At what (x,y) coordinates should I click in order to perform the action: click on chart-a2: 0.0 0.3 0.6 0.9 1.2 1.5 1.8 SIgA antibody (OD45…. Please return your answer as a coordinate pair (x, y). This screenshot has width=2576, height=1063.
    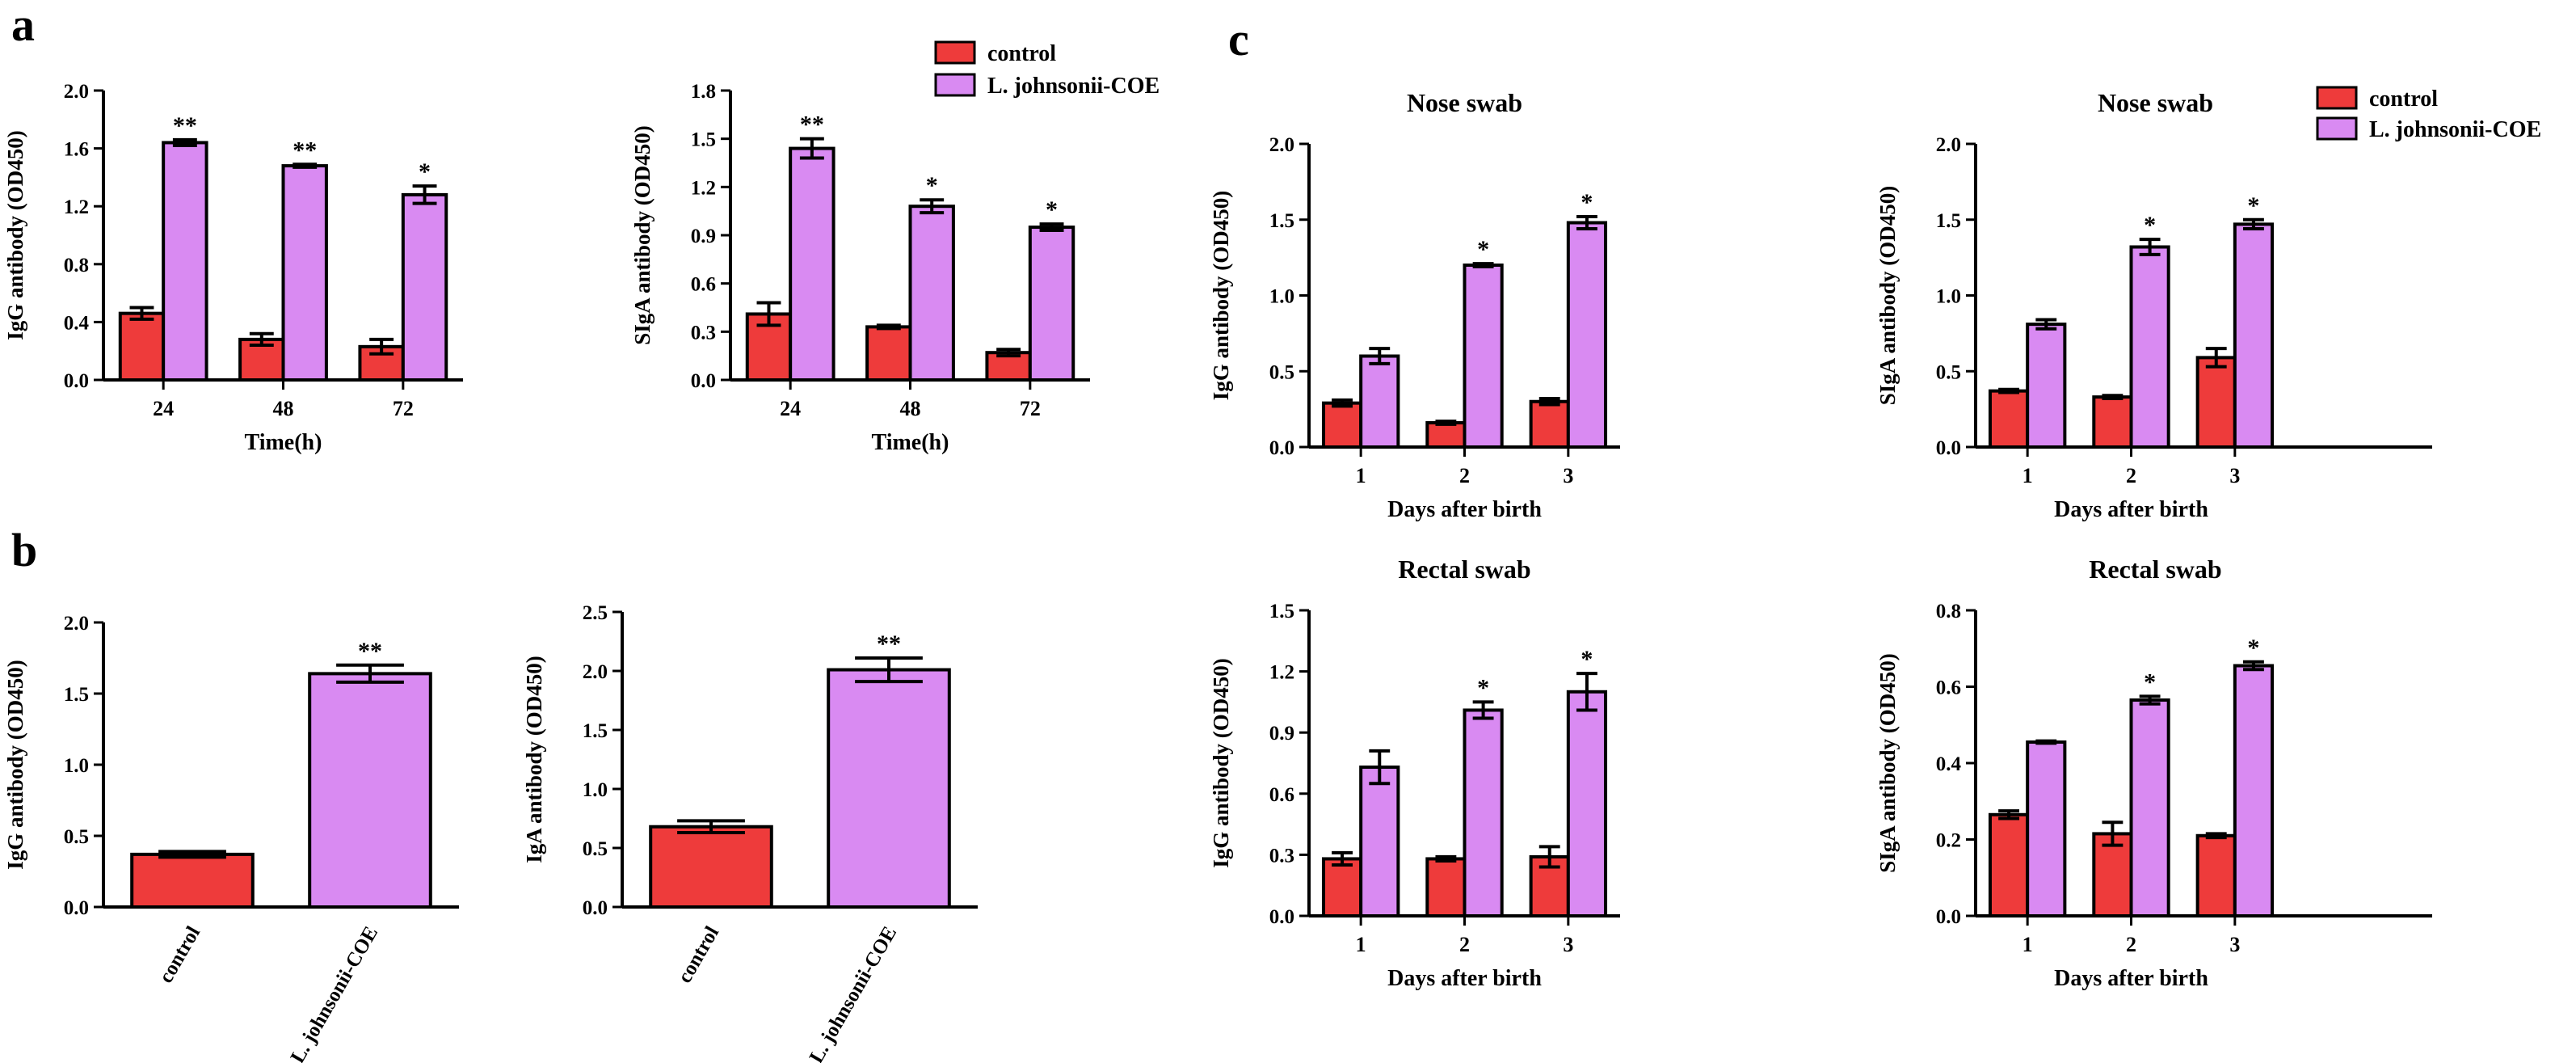
    Looking at the image, I should click on (860, 268).